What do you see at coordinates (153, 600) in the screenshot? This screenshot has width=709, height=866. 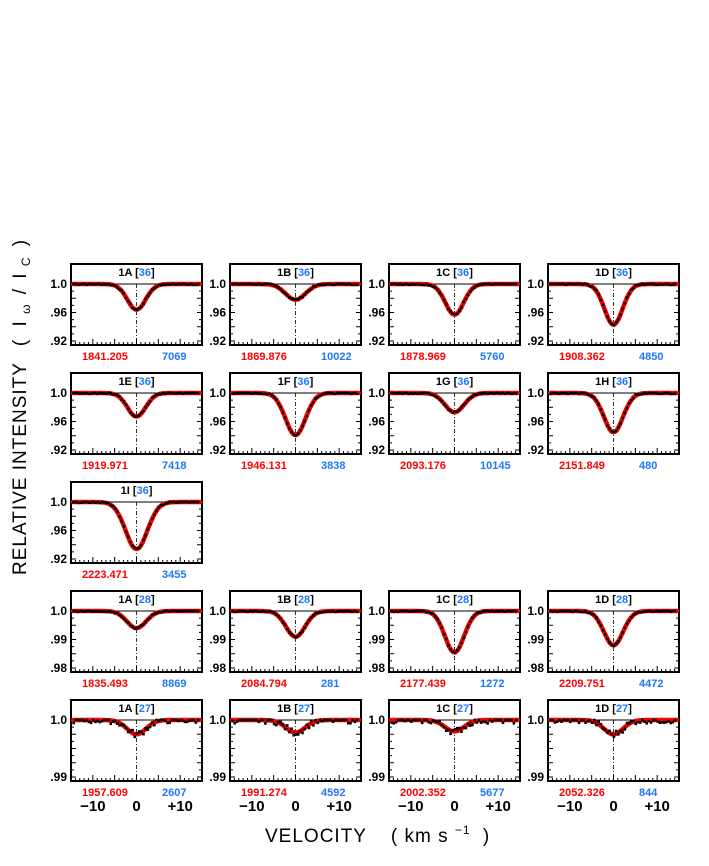 I see `panel-bracket-close: ]` at bounding box center [153, 600].